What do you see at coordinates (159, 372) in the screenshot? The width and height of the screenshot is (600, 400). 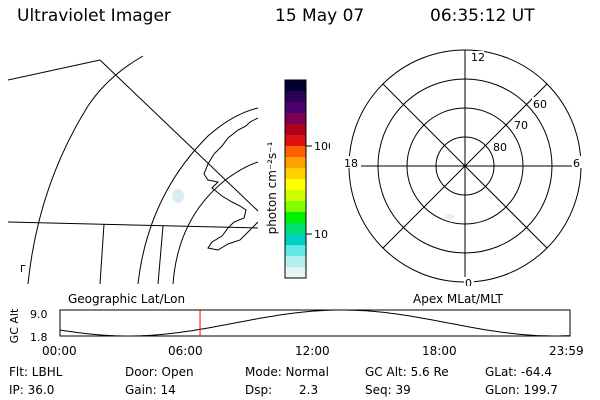 I see `door-info: Door: Open` at bounding box center [159, 372].